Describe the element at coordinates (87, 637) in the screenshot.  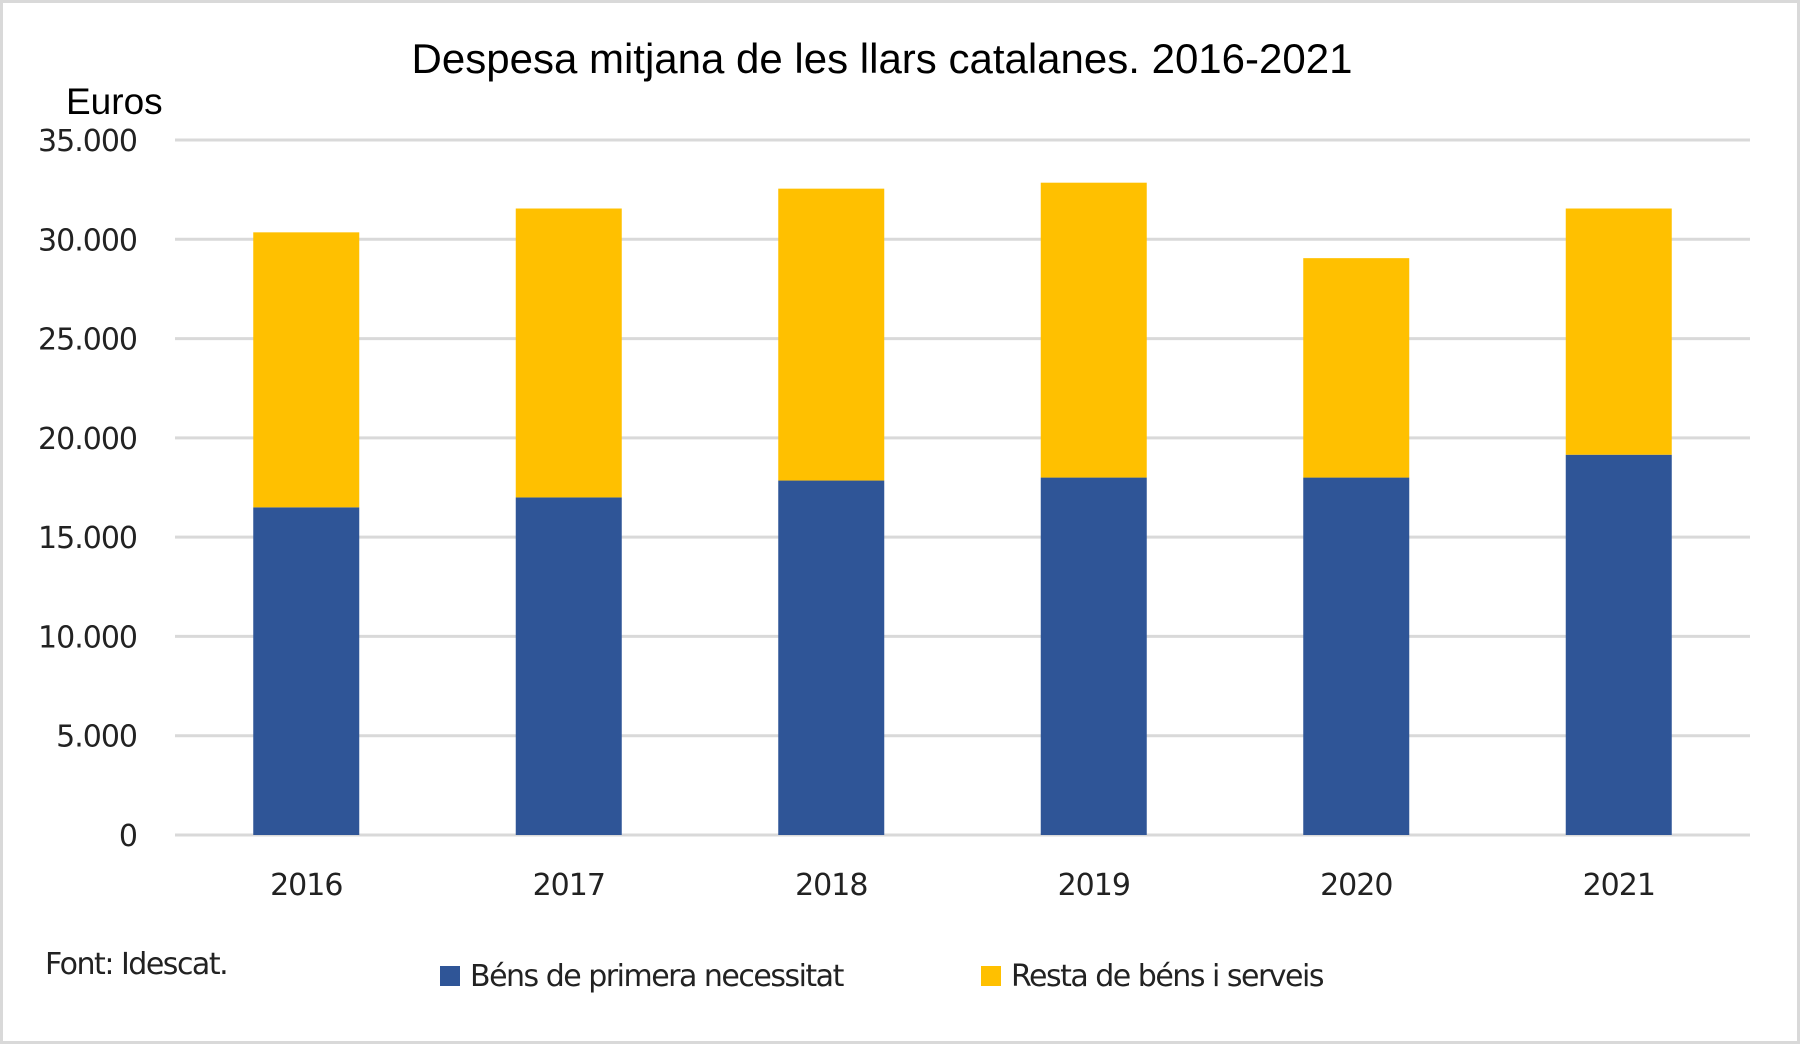
I see `y-tick-label: 10.000` at that location.